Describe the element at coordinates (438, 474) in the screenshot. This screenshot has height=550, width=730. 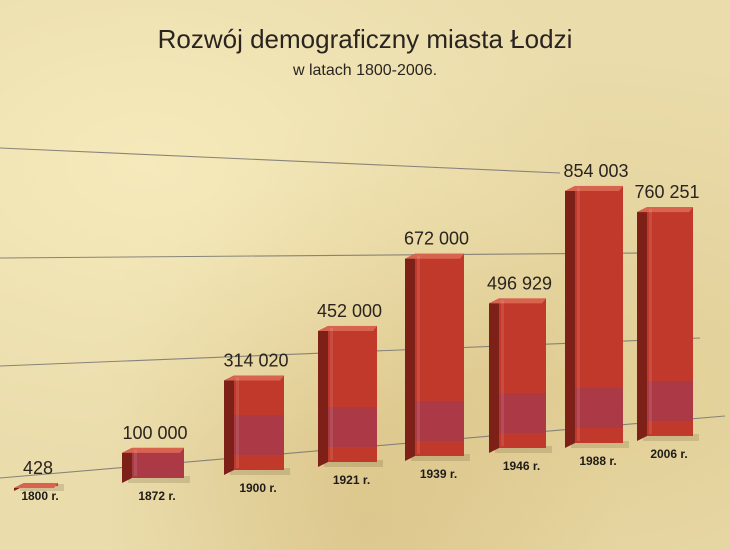
I see `year-label: 1939 r.` at that location.